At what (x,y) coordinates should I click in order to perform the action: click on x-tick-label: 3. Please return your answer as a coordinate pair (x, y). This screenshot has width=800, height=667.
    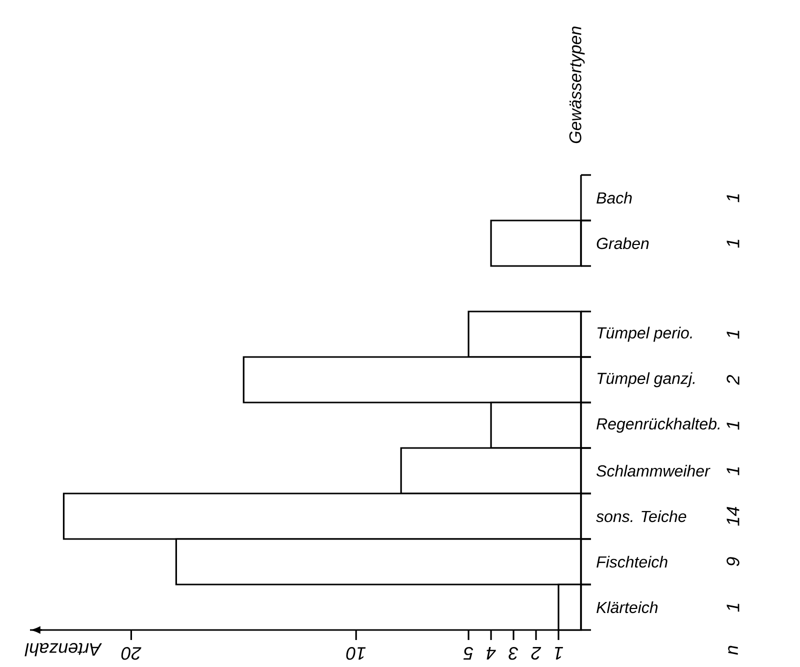
    Looking at the image, I should click on (513, 653).